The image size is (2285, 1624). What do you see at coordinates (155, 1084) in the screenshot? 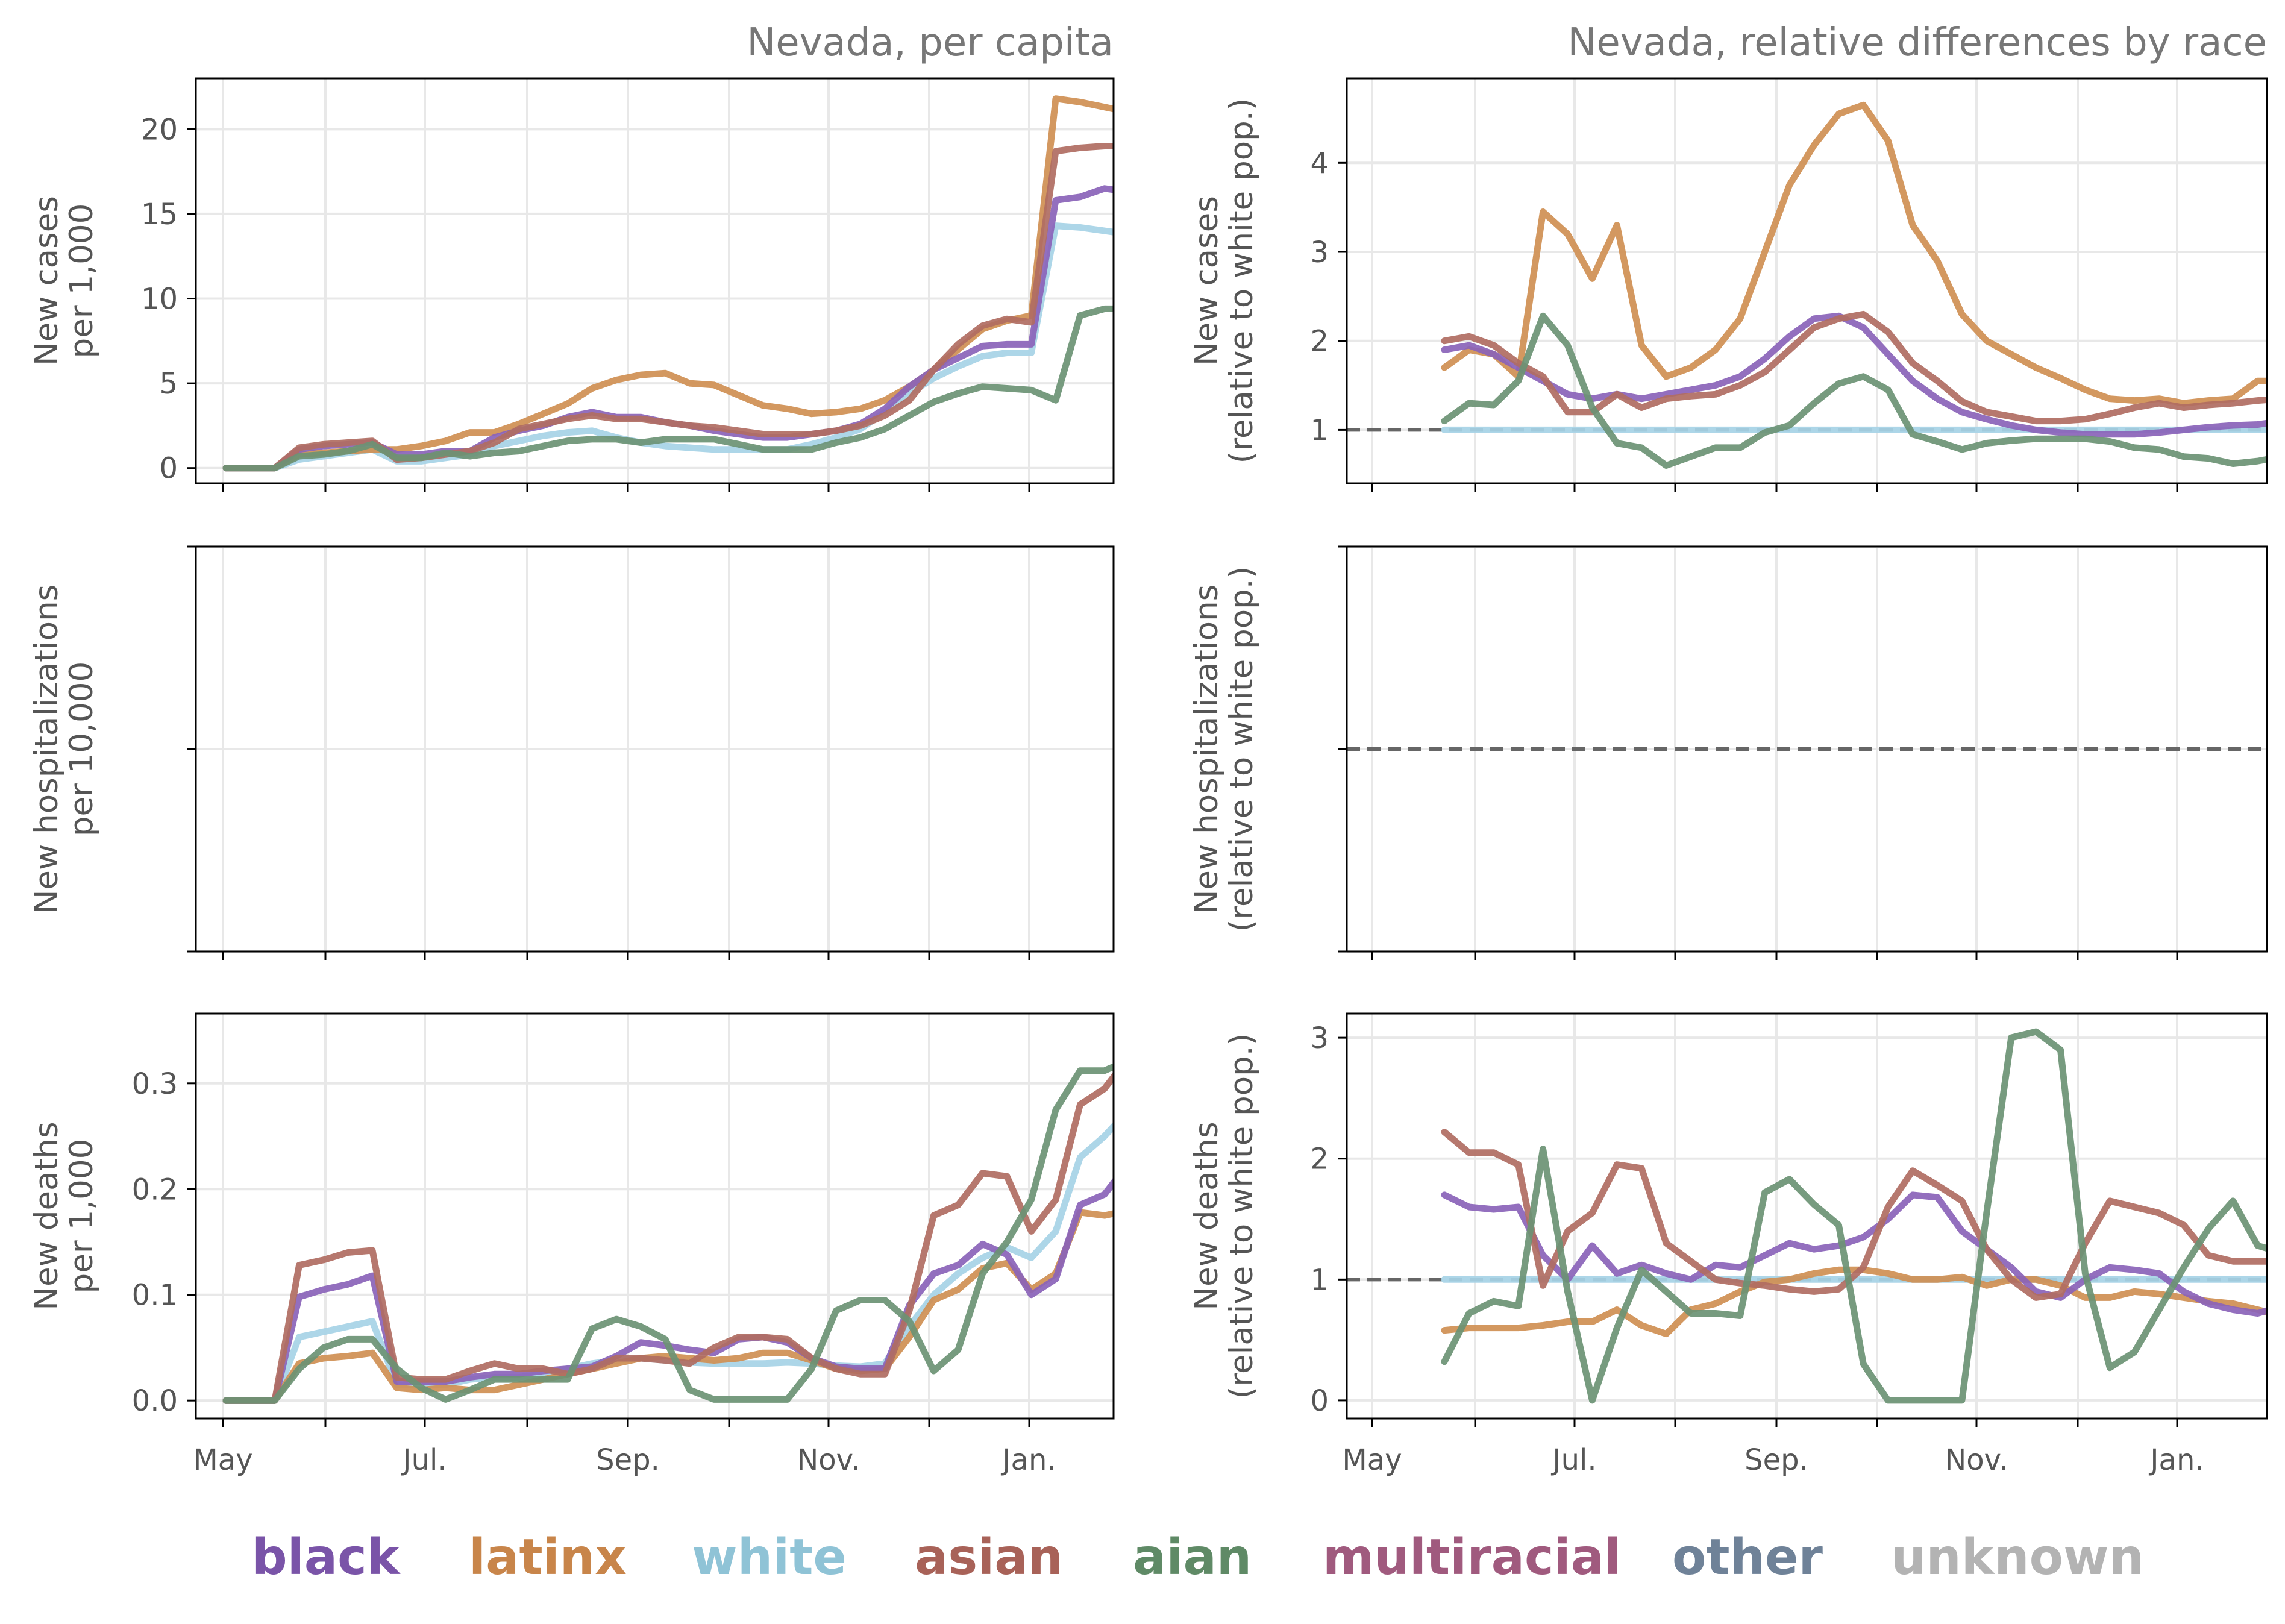
I see `y-tick-label: 0.3` at bounding box center [155, 1084].